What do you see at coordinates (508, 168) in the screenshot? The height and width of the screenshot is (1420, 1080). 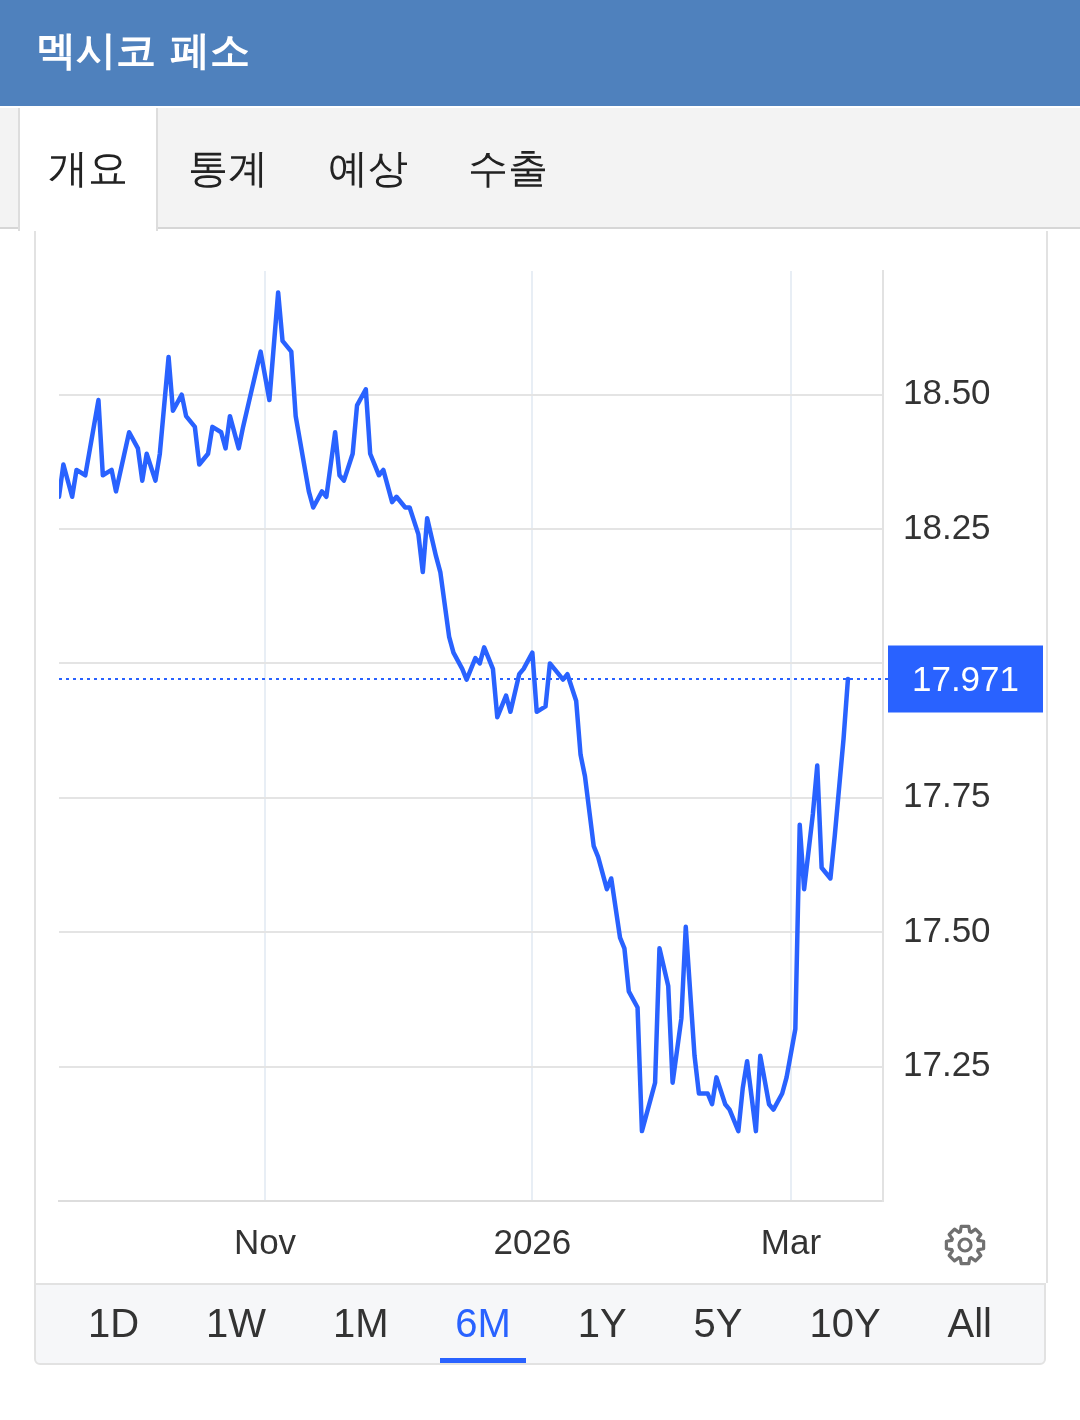 I see `text: 수출` at bounding box center [508, 168].